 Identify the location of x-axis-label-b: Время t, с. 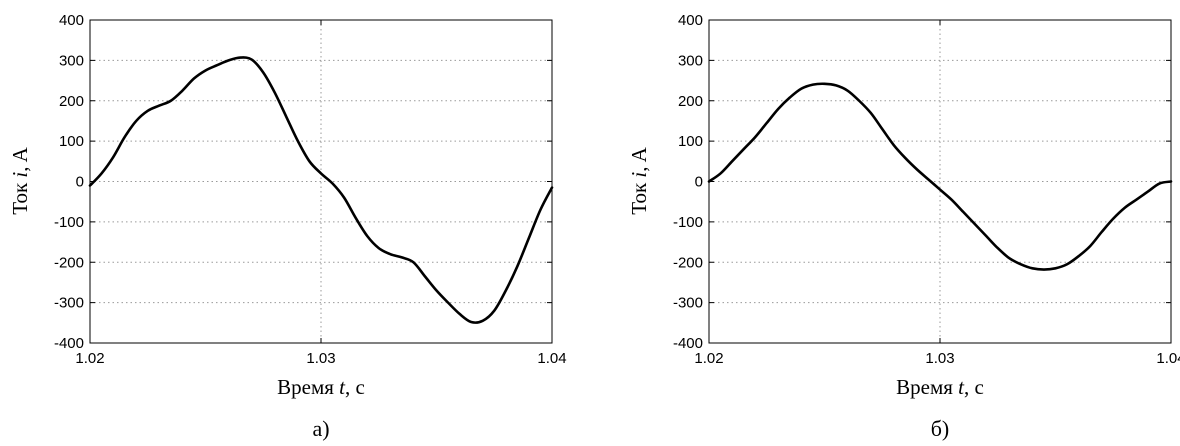
(940, 387).